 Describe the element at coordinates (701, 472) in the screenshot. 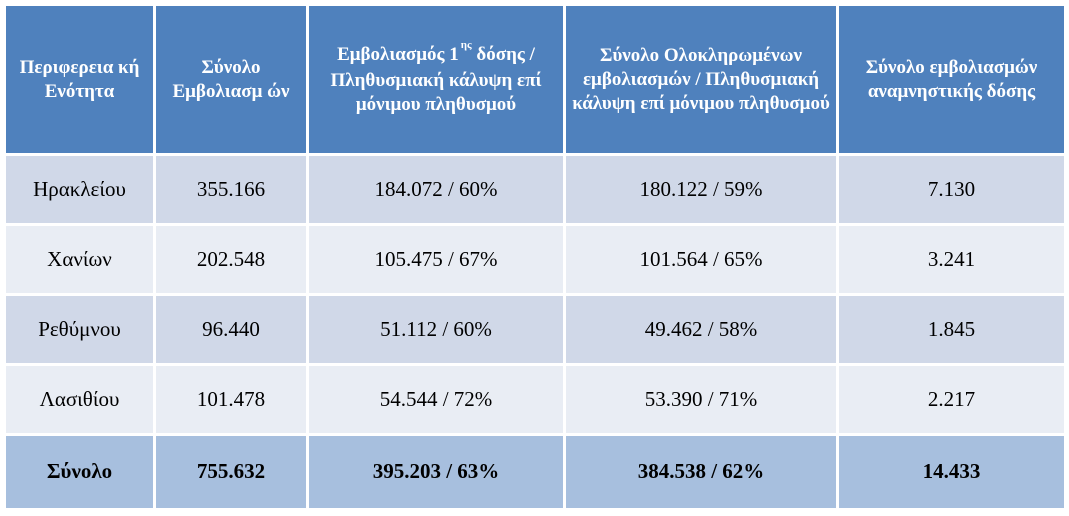

I see `total-completed: 384.538 / 62%` at that location.